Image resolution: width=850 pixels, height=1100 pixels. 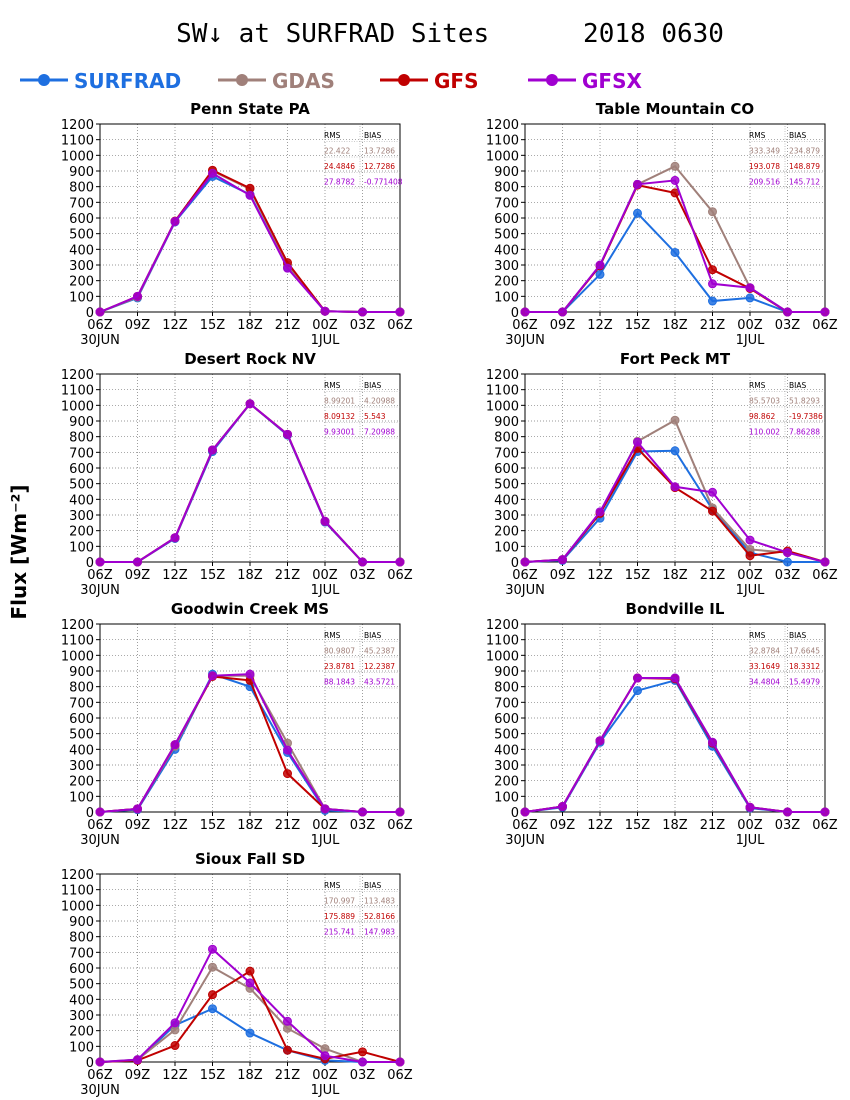 I want to click on stats-header-bias: BIAS, so click(x=372, y=385).